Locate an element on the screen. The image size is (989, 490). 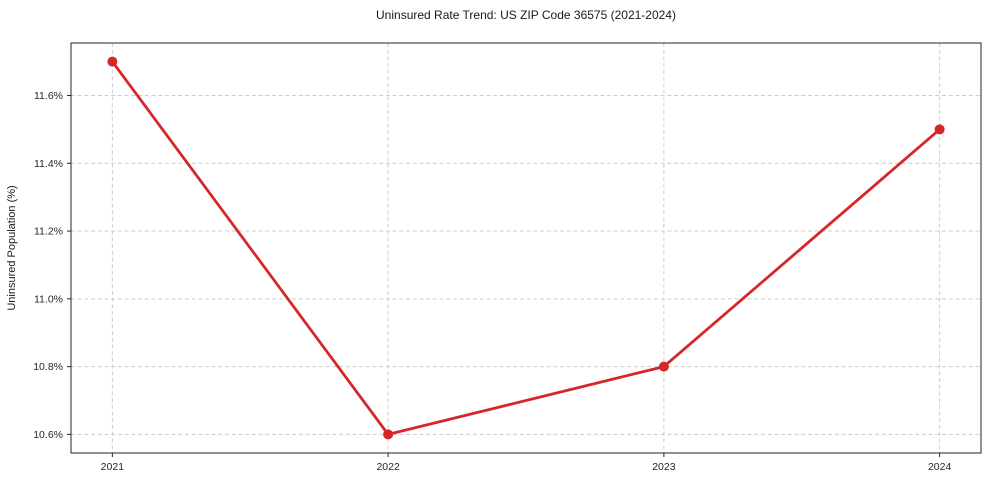
y-tick-label: 11.0% is located at coordinates (48, 299).